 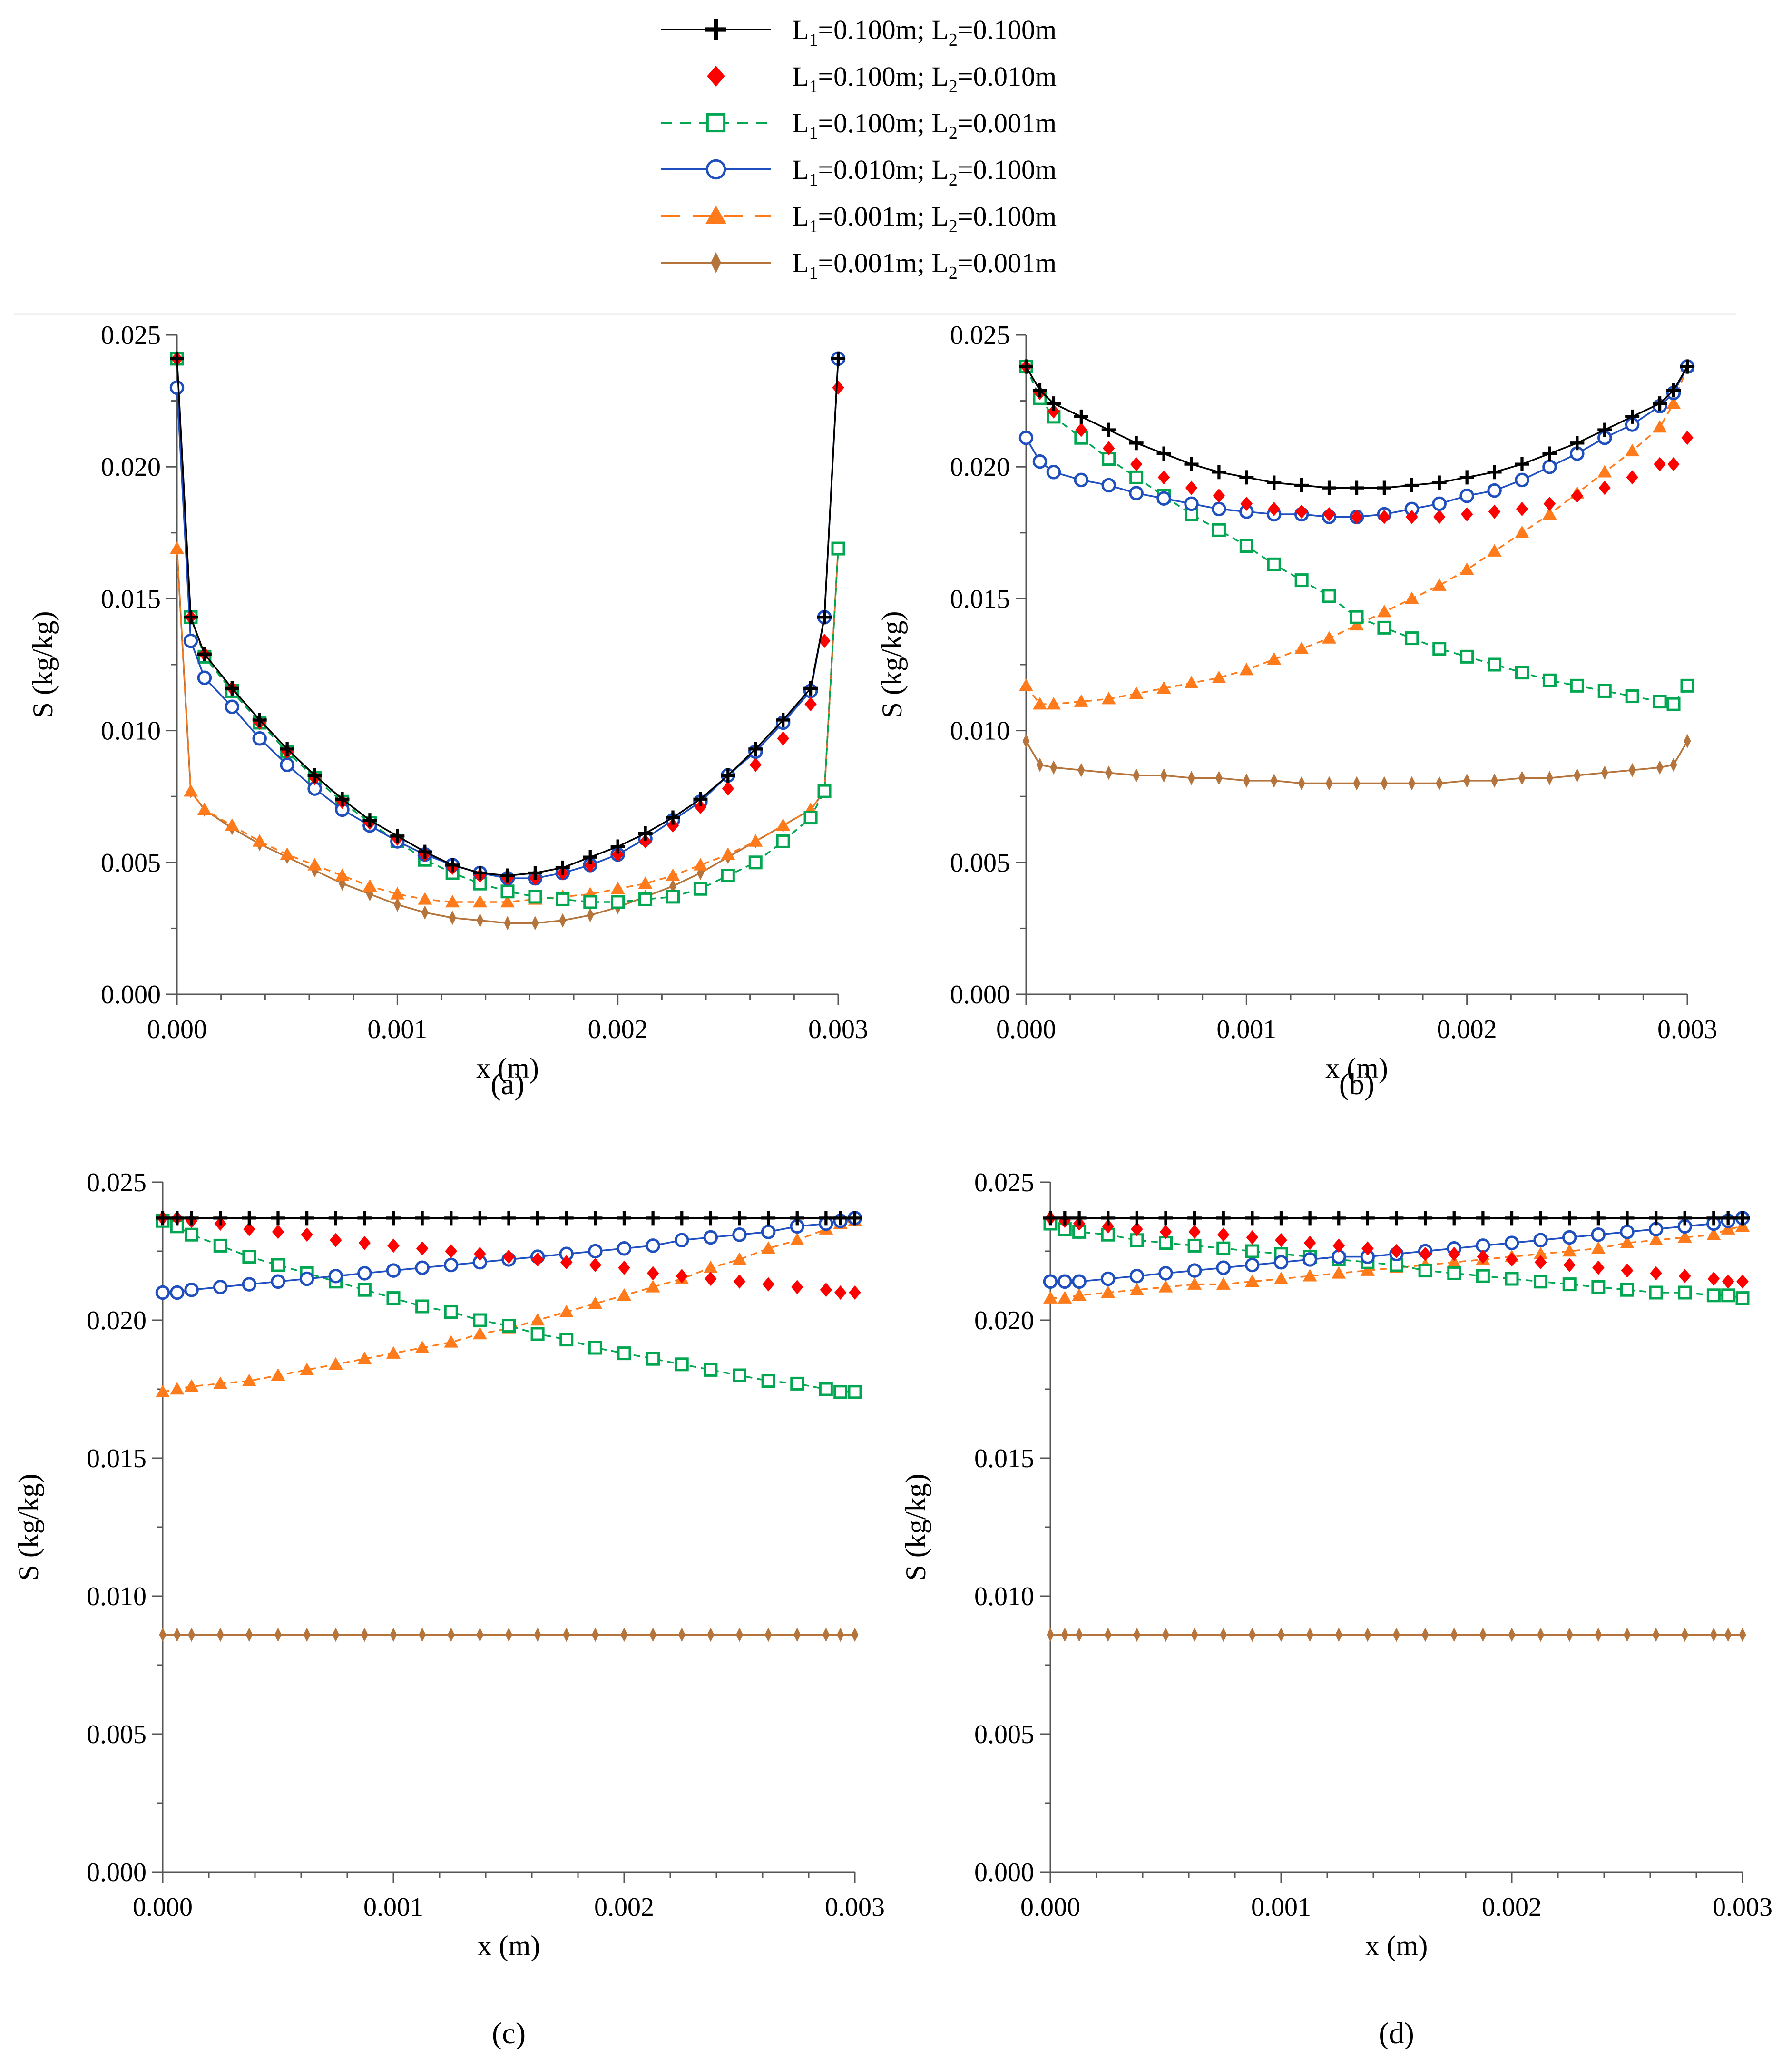 I want to click on y-tick-label: 0.015, so click(x=117, y=1459).